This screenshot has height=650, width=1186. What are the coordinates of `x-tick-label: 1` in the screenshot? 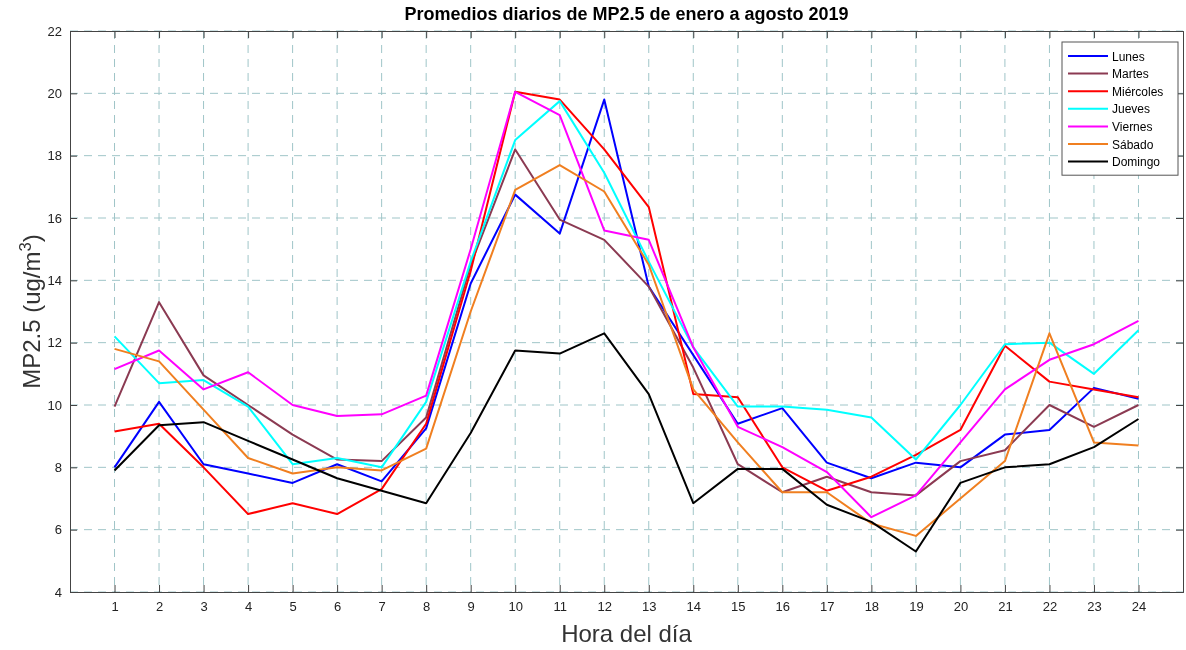 It's located at (115, 607).